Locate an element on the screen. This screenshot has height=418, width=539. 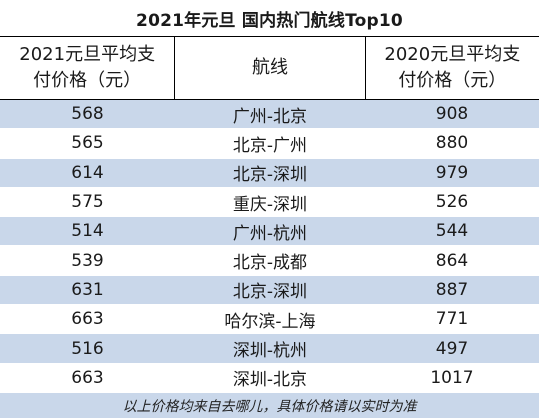
price-2020-cell: 526 is located at coordinates (452, 202).